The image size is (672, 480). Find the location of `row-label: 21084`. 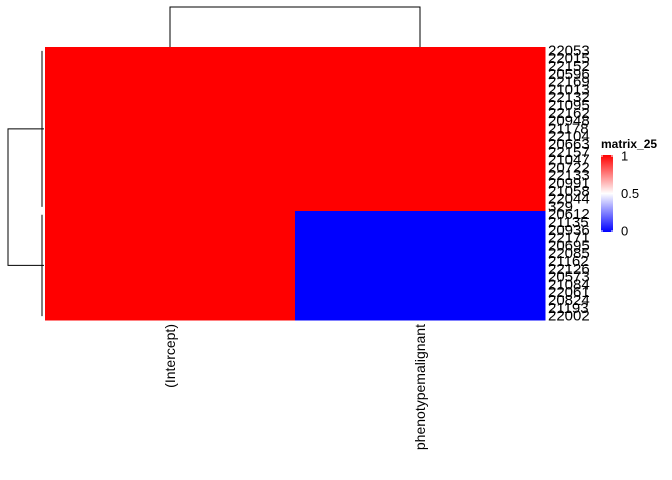

row-label: 21084 is located at coordinates (569, 284).